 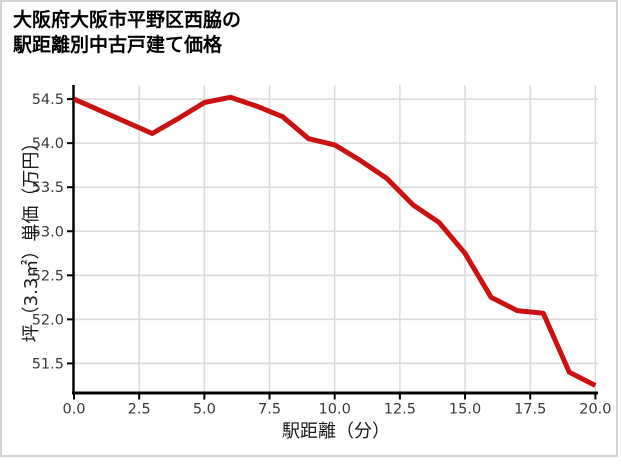 What do you see at coordinates (48, 188) in the screenshot?
I see `y-tick-label: 53.5` at bounding box center [48, 188].